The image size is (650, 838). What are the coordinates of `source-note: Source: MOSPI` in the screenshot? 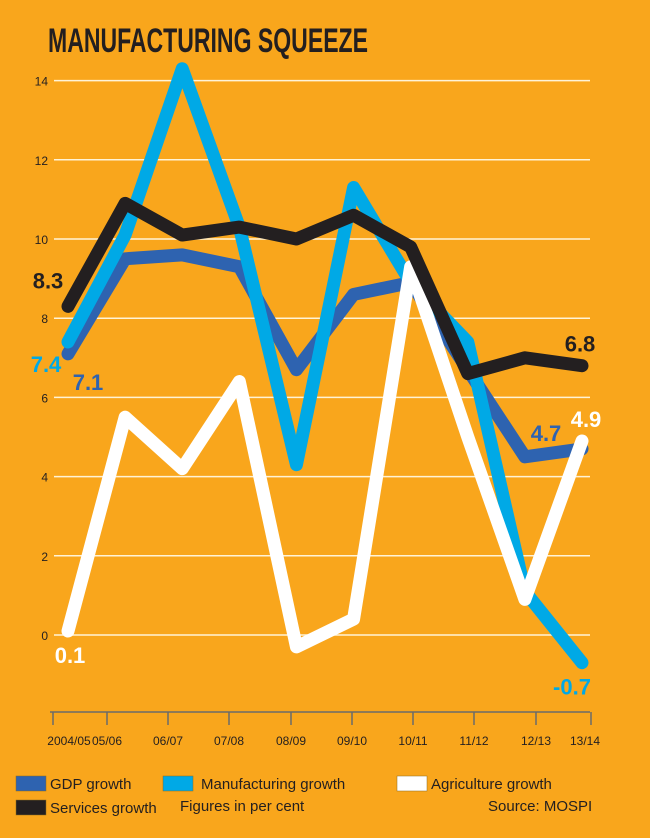 It's located at (540, 806).